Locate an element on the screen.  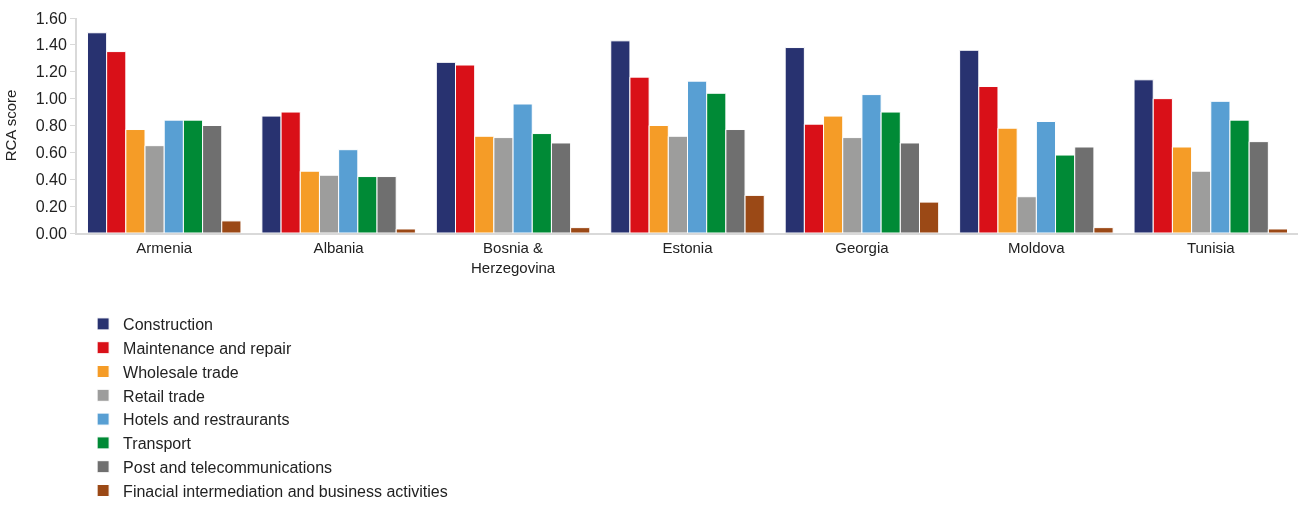
y-axis-title: RCA score is located at coordinates (11, 125).